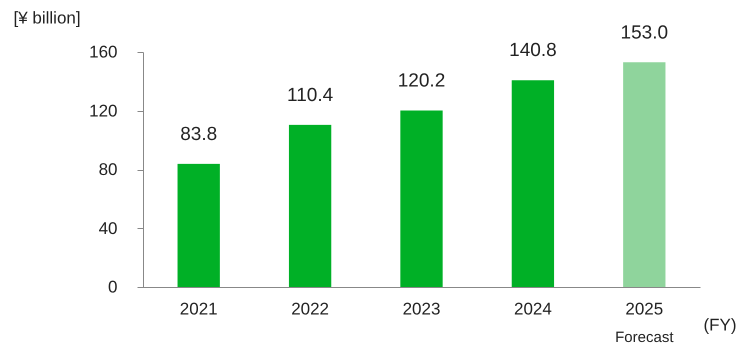 The image size is (740, 350). I want to click on text: Forecast, so click(644, 337).